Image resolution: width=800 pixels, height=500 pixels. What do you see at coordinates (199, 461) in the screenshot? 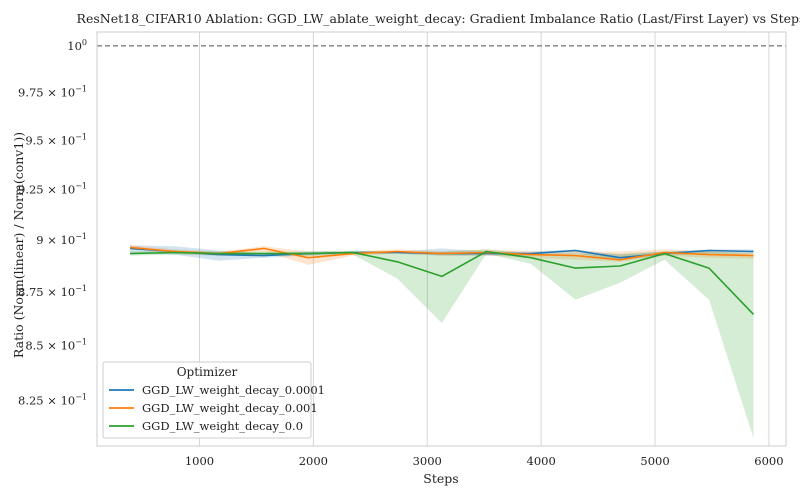
I see `x-tick-label: 1000` at bounding box center [199, 461].